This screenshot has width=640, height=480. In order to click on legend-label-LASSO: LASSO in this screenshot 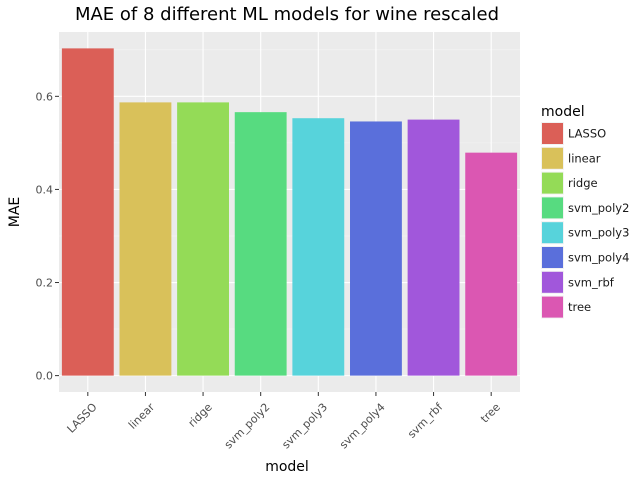, I will do `click(587, 134)`.